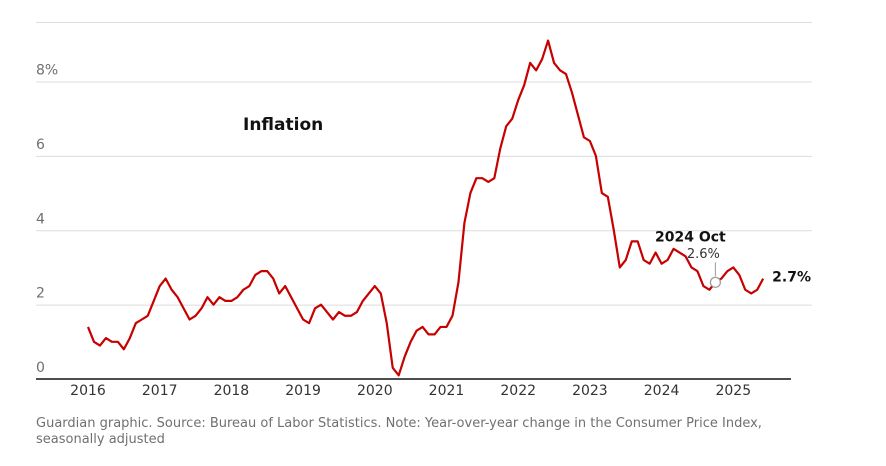 The image size is (886, 466). Describe the element at coordinates (715, 282) in the screenshot. I see `highlight-point` at that location.